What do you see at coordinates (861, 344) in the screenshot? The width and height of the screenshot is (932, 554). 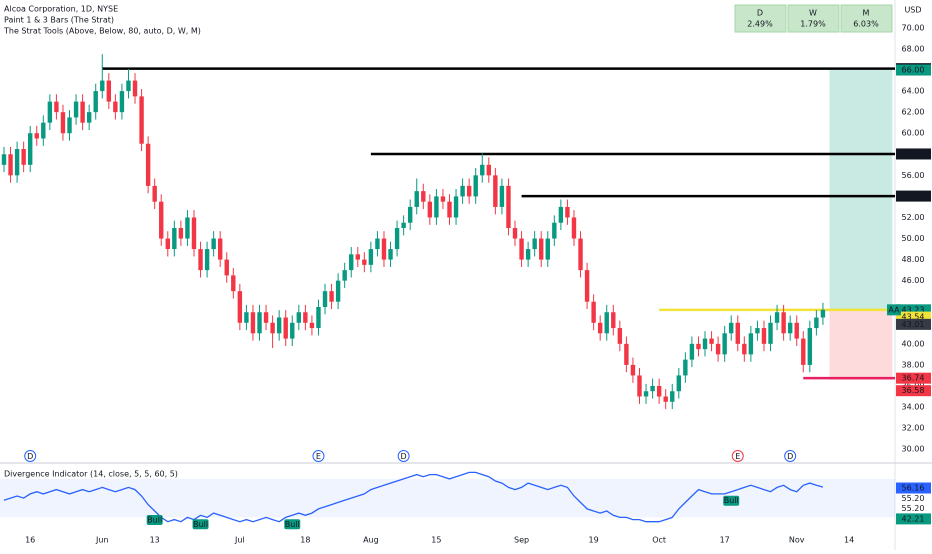 I see `stop-zone` at bounding box center [861, 344].